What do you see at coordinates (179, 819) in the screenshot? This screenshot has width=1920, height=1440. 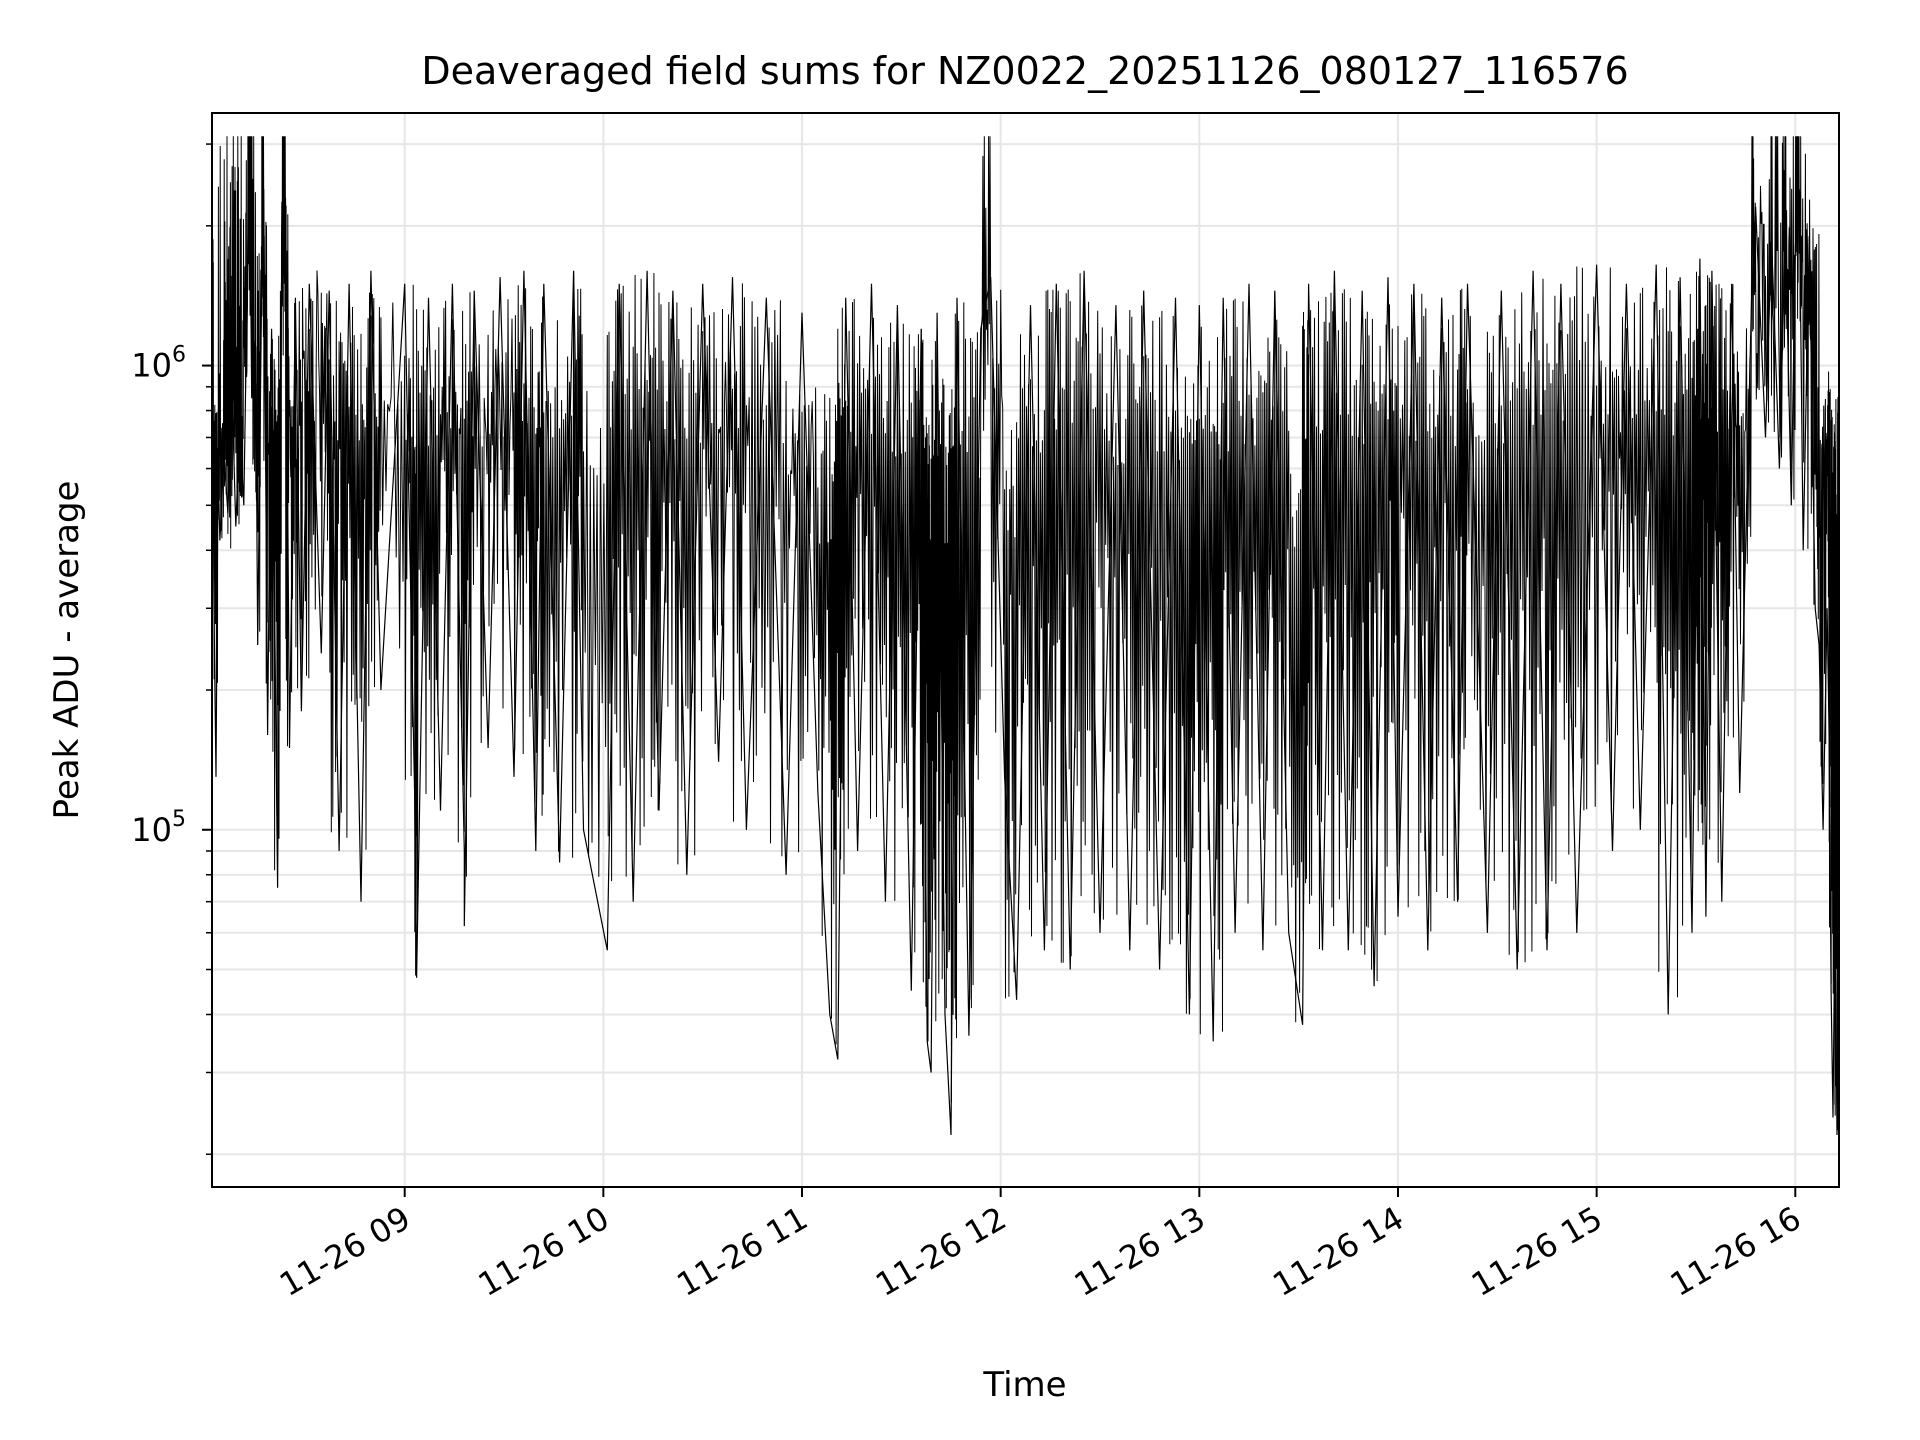 I see `y-tick-label-exponent: 5` at bounding box center [179, 819].